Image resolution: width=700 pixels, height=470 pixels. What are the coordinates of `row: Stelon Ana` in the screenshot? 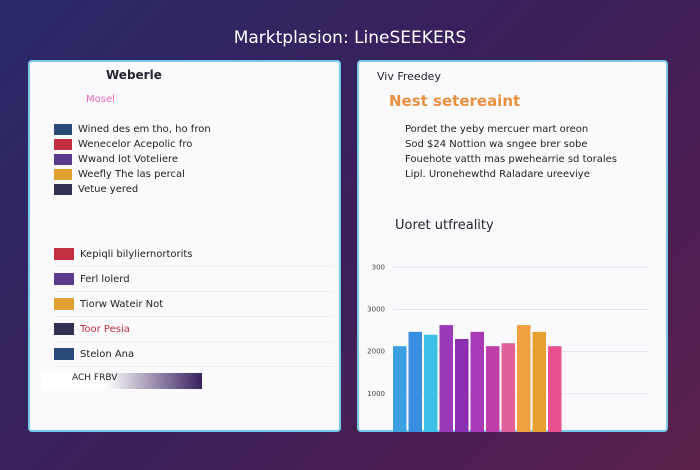 It's located at (194, 354).